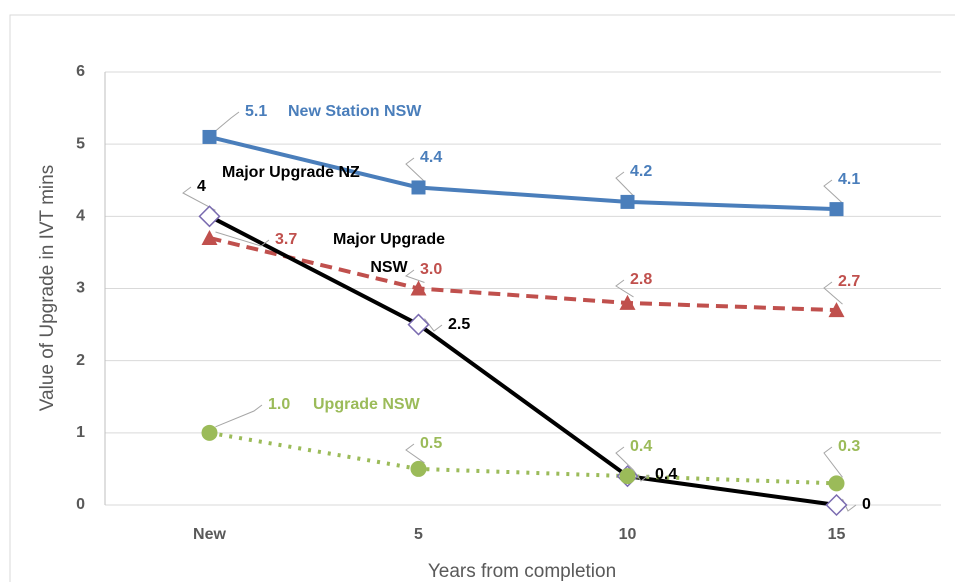 This screenshot has height=582, width=955. What do you see at coordinates (849, 179) in the screenshot?
I see `data-label: 4.1` at bounding box center [849, 179].